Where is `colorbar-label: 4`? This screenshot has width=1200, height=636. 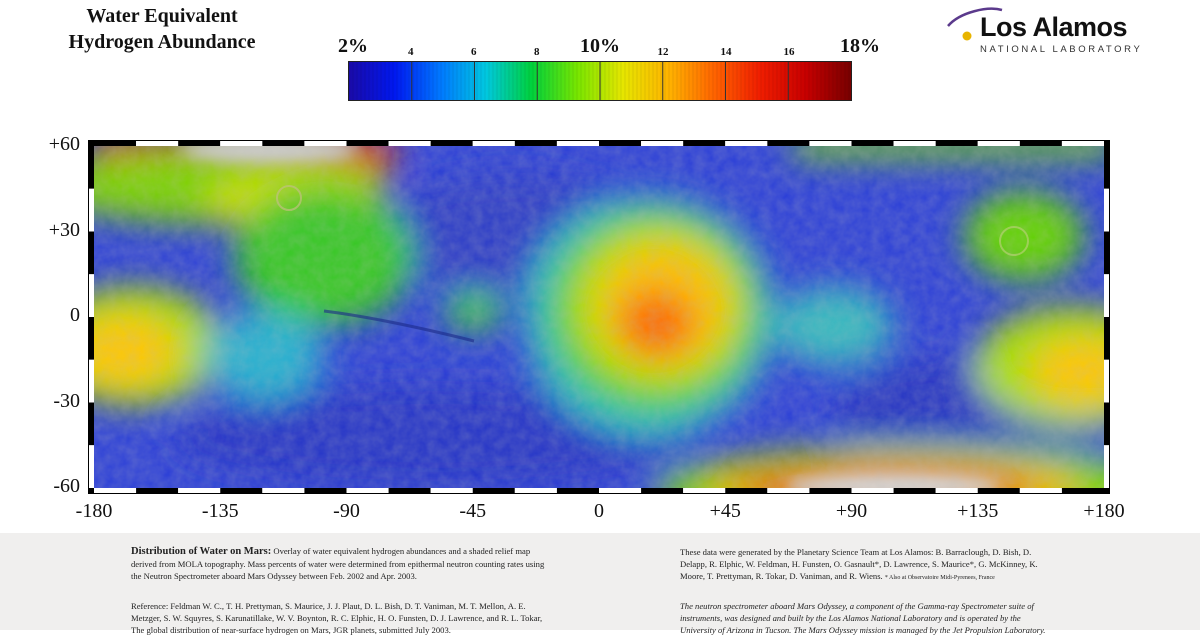
colorbar-label: 4 is located at coordinates (411, 52).